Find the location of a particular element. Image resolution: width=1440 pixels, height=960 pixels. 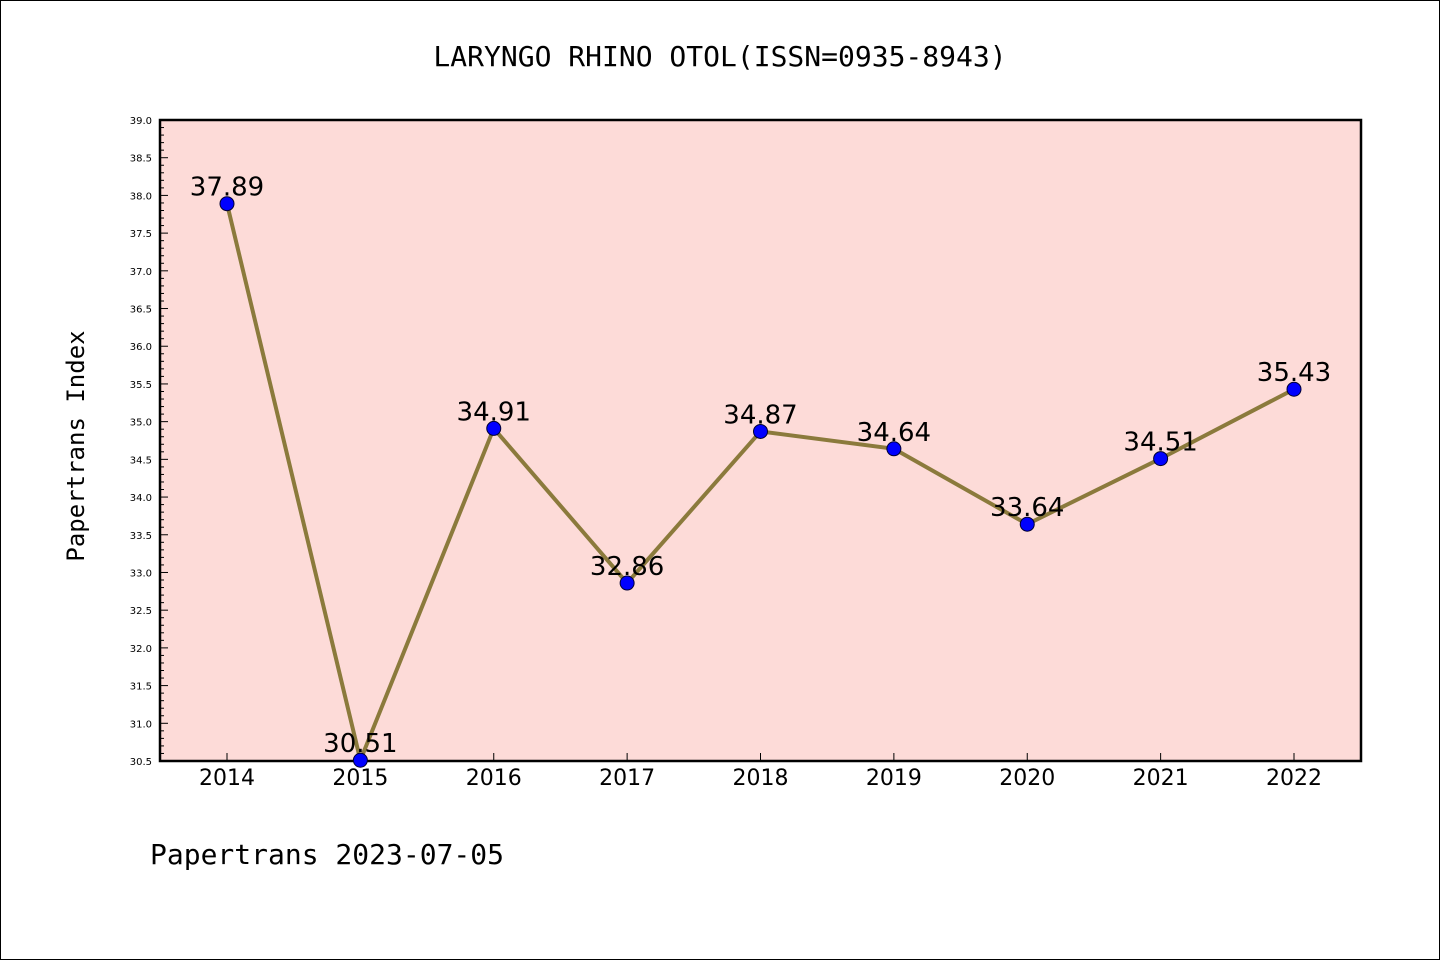

data-label: 37.89 is located at coordinates (227, 188).